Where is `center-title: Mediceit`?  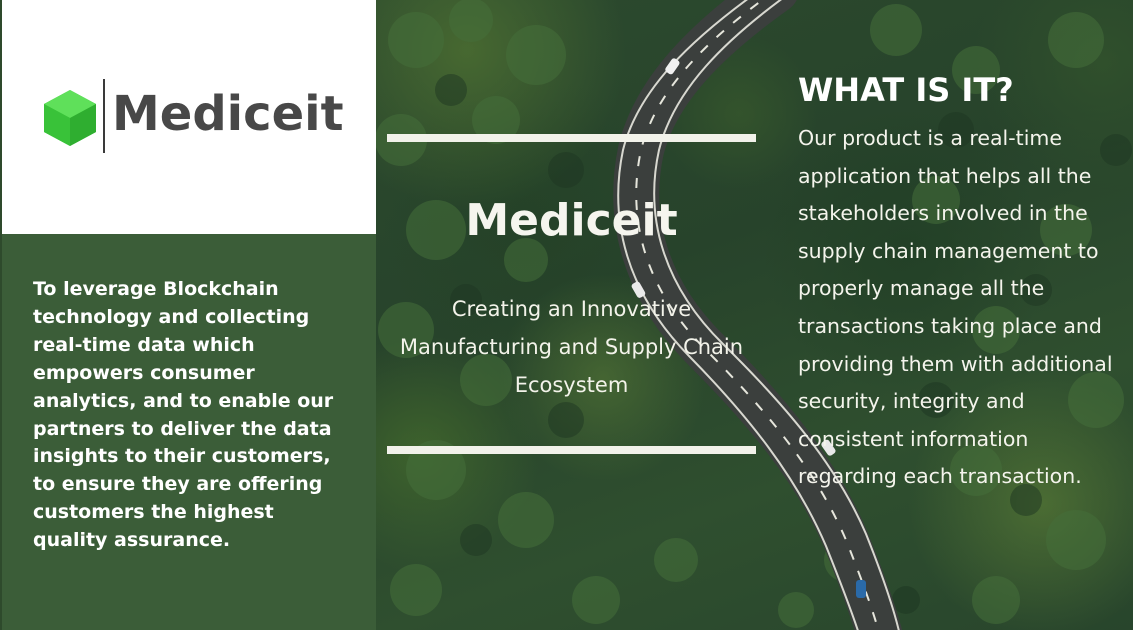 center-title: Mediceit is located at coordinates (571, 220).